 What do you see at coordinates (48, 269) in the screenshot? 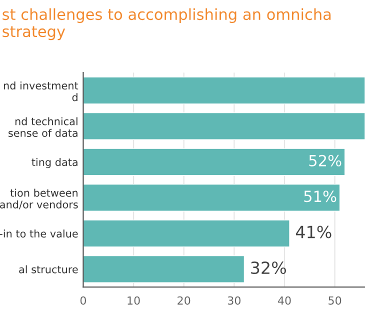
I see `y-tick-label: al structure` at bounding box center [48, 269].